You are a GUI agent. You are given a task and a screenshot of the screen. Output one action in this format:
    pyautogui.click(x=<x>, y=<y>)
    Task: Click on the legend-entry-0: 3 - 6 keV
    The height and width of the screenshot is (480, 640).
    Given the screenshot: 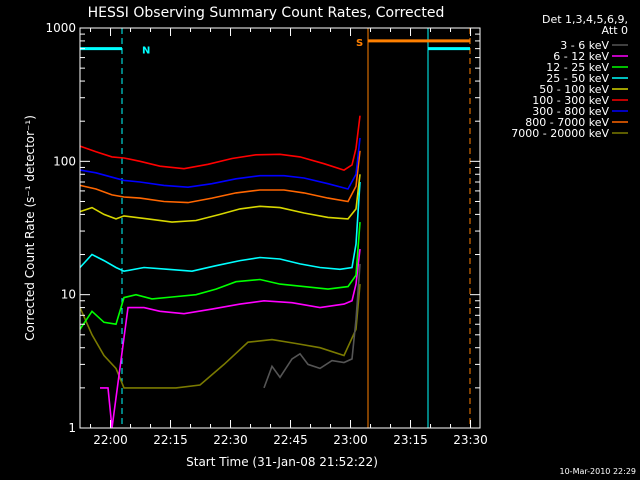 What is the action you would take?
    pyautogui.click(x=584, y=45)
    